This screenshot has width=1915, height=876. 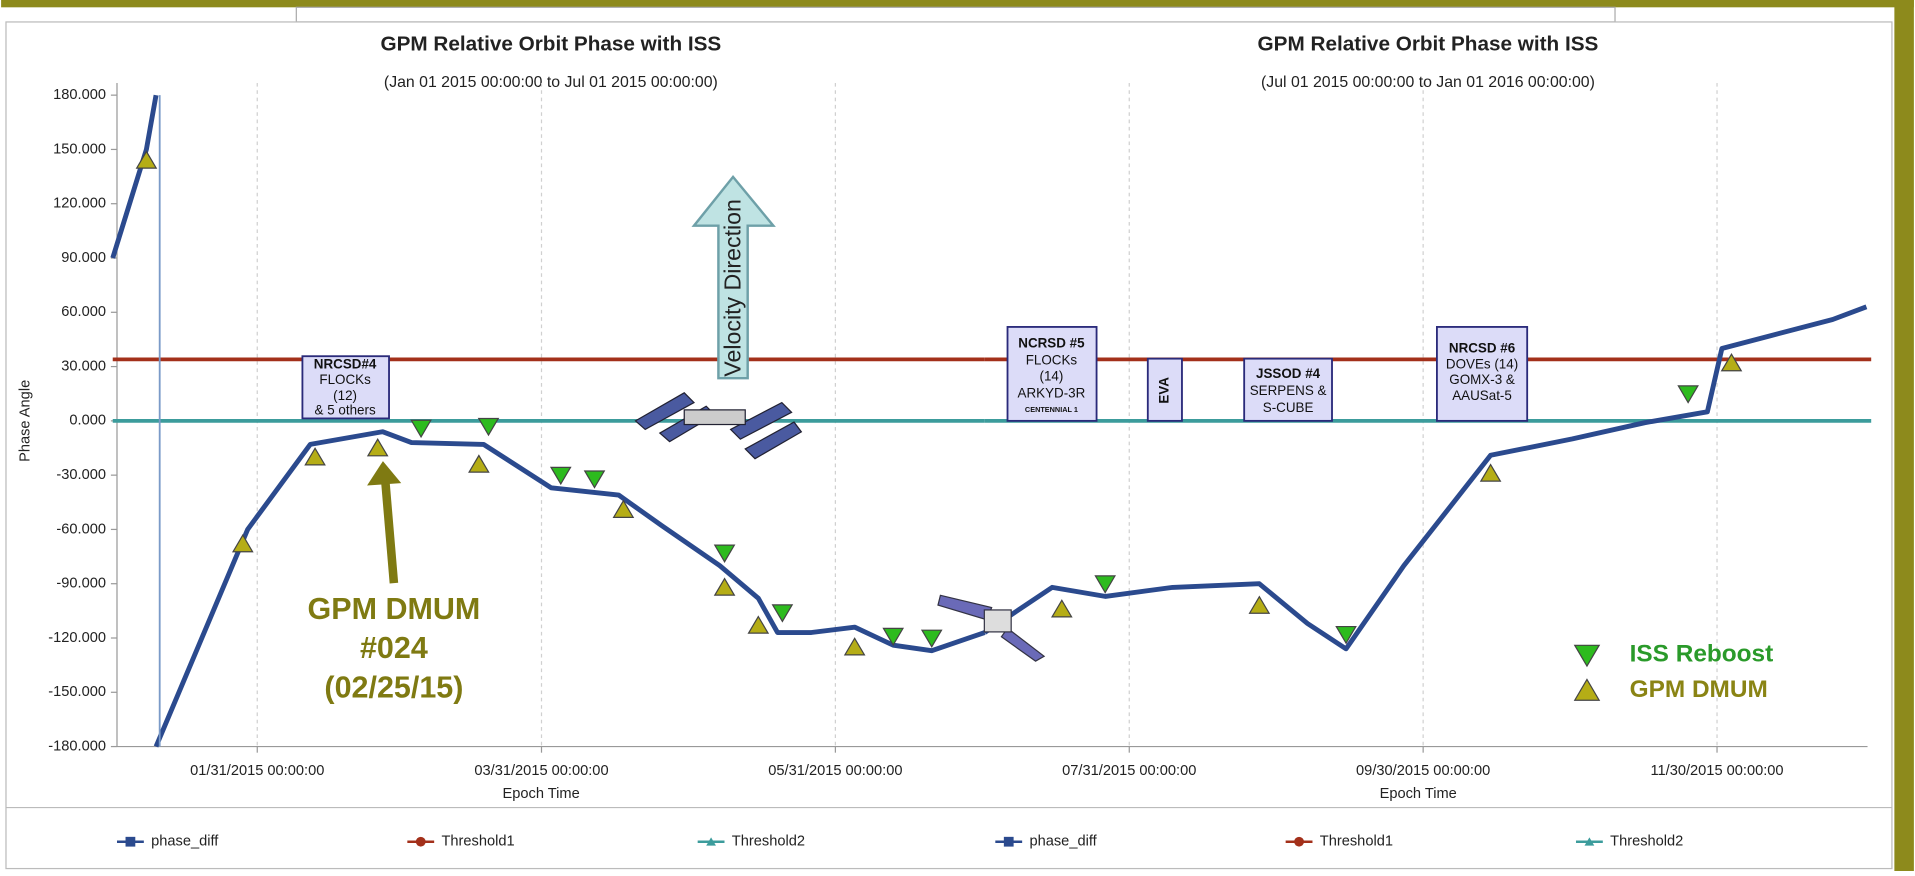 What do you see at coordinates (1646, 842) in the screenshot?
I see `legend-label: Threshold2` at bounding box center [1646, 842].